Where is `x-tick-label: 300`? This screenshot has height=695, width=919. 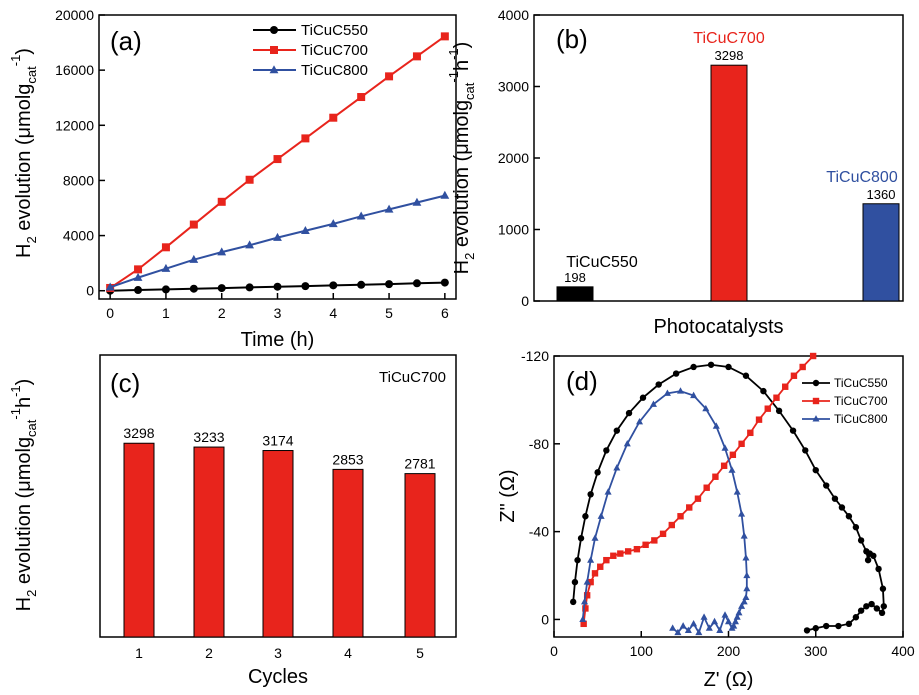 x-tick-label: 300 is located at coordinates (816, 651).